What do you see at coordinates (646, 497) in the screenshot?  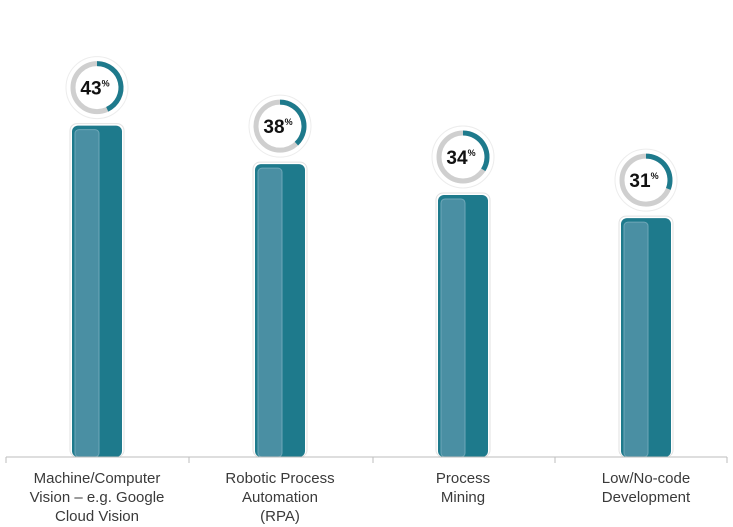 I see `x-tick-label-line: Development` at bounding box center [646, 497].